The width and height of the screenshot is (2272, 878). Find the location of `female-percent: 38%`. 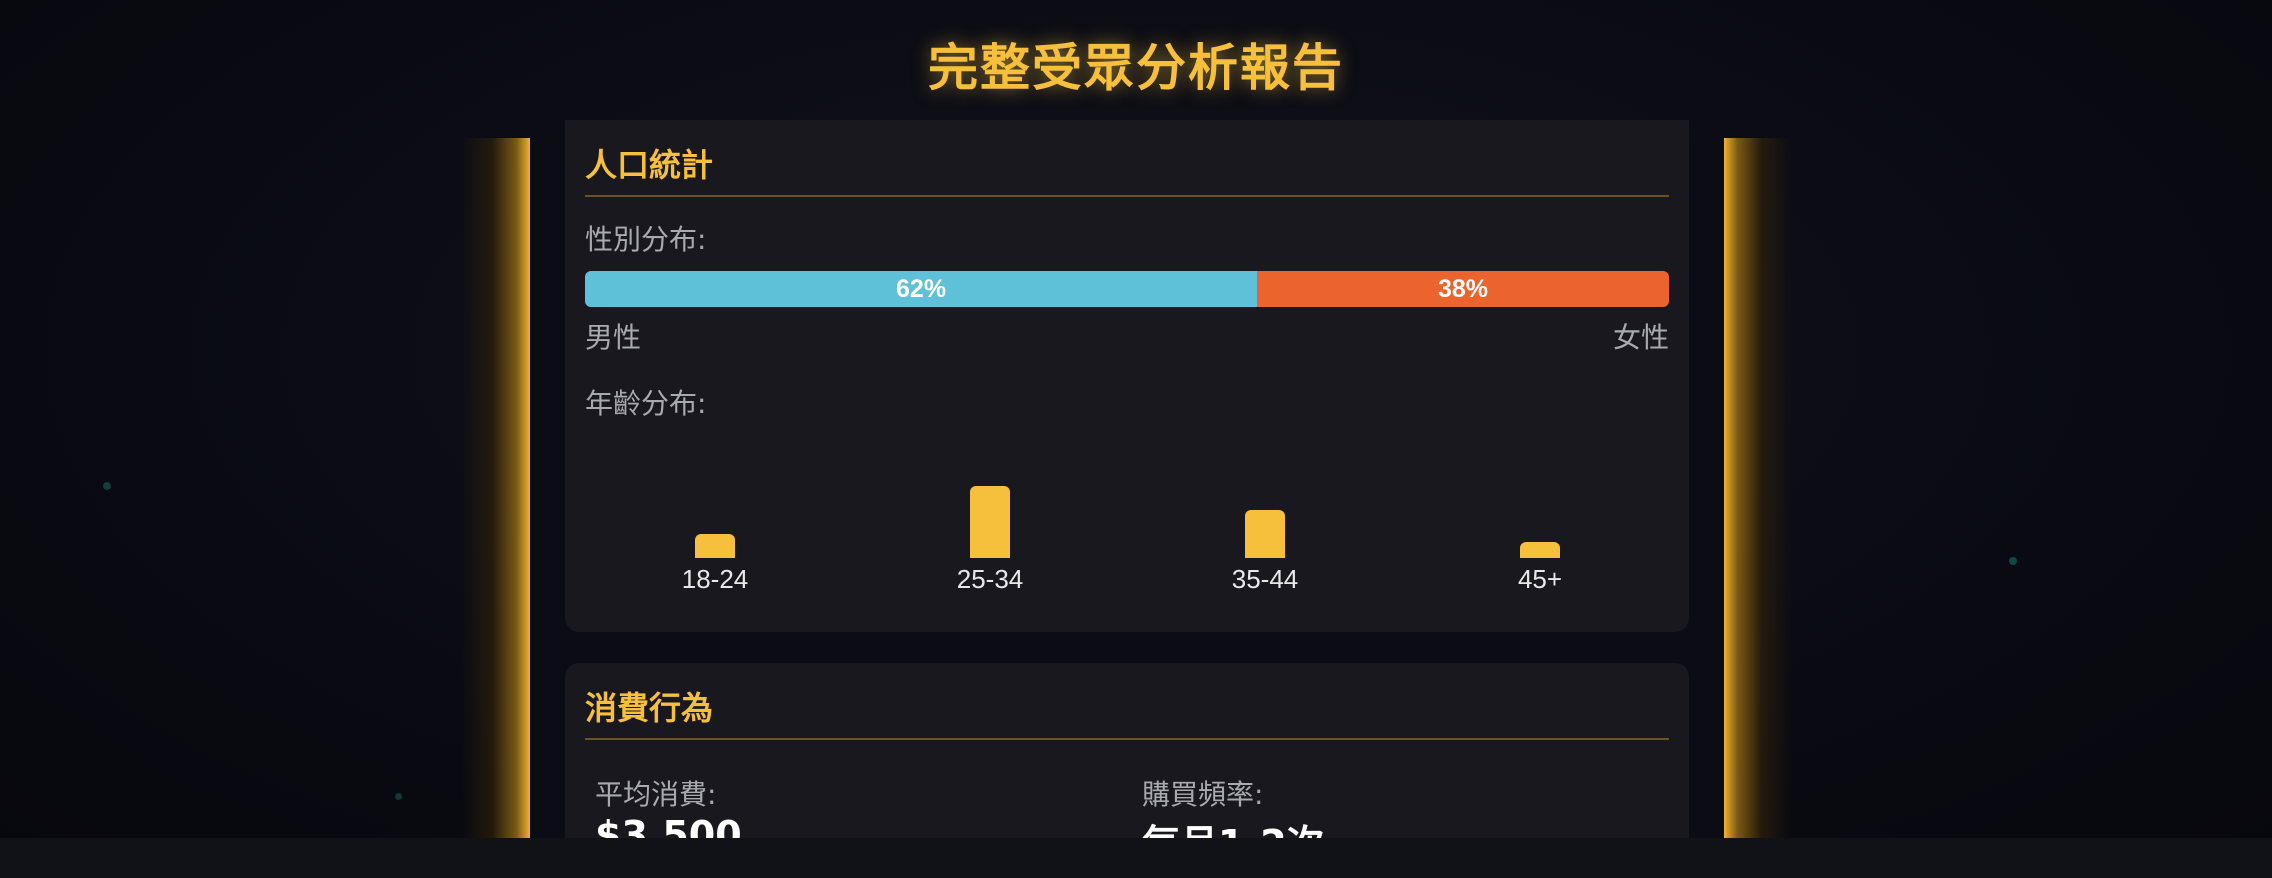

female-percent: 38% is located at coordinates (1463, 288).